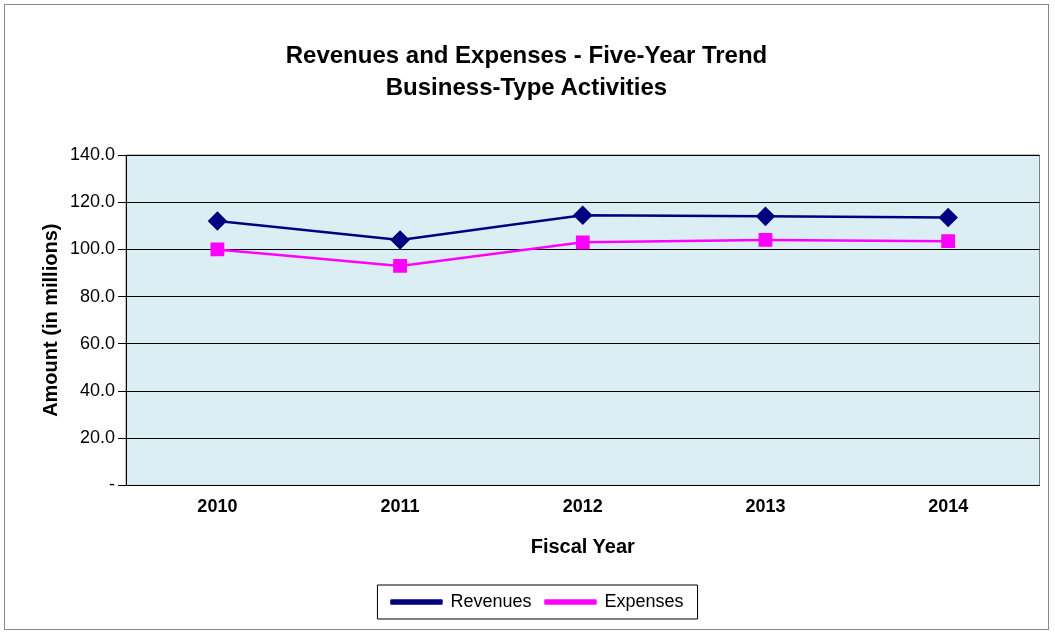  I want to click on legend-label: Revenues, so click(491, 600).